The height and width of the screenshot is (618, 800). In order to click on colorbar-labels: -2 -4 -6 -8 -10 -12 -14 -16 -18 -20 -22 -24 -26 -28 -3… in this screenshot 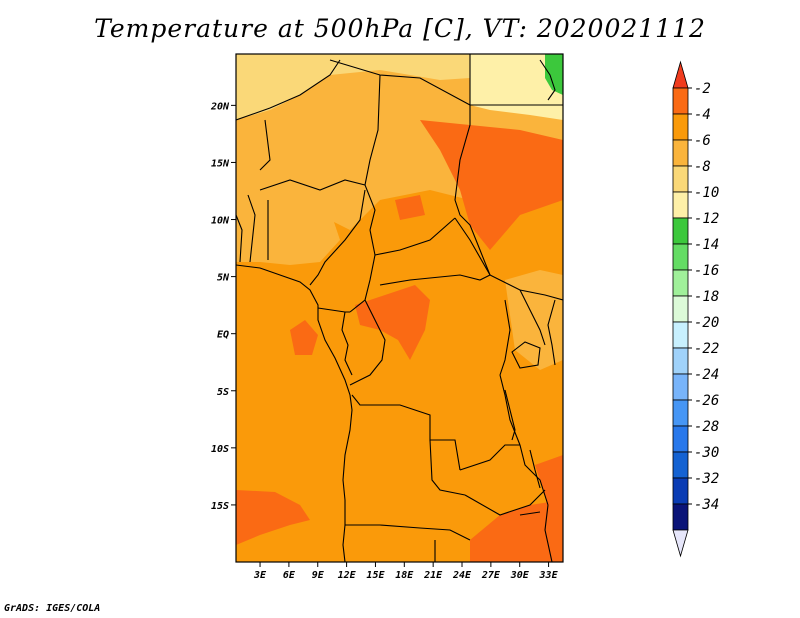, I will do `click(703, 297)`.